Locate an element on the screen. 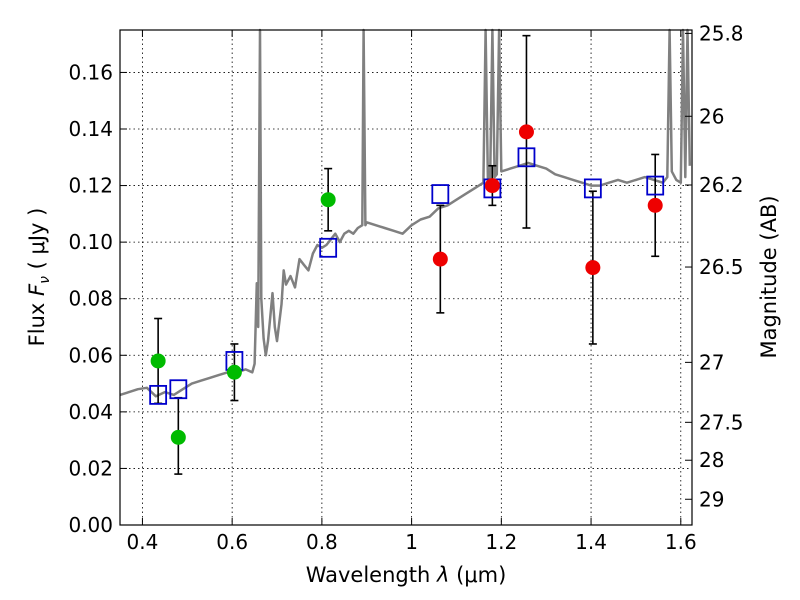 This screenshot has width=800, height=600. y2-tick-label: 28 is located at coordinates (711, 460).